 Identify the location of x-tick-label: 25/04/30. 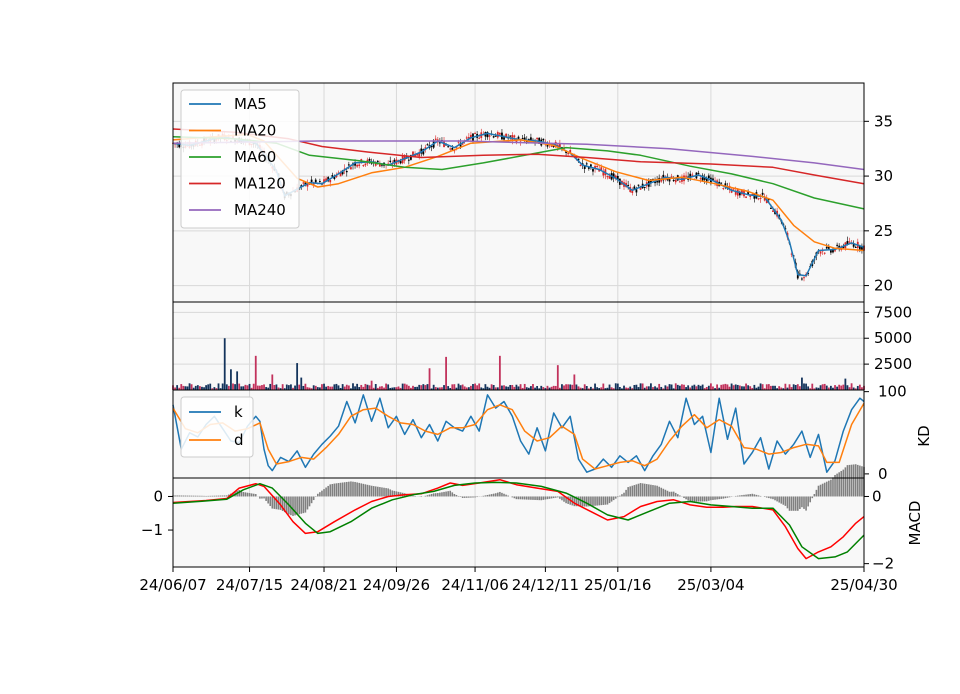
(863, 585).